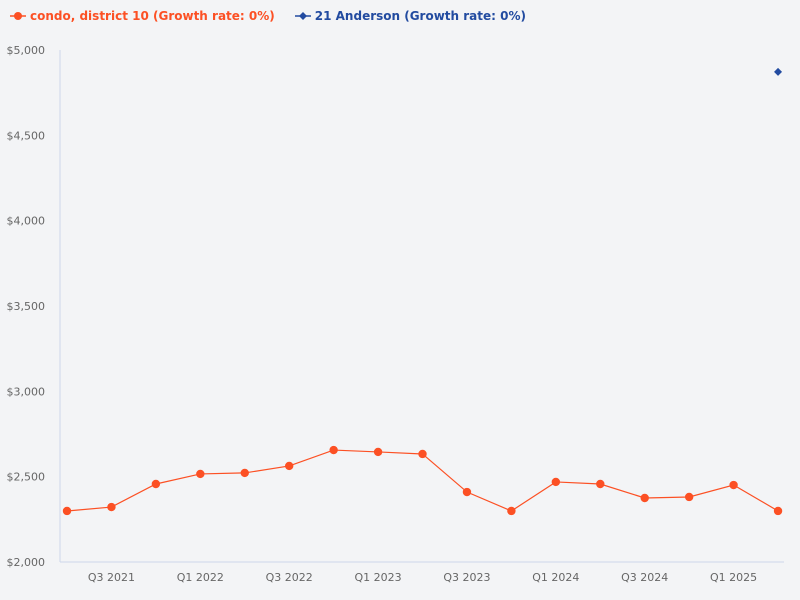  I want to click on x-tick-label: Q1 2023, so click(378, 577).